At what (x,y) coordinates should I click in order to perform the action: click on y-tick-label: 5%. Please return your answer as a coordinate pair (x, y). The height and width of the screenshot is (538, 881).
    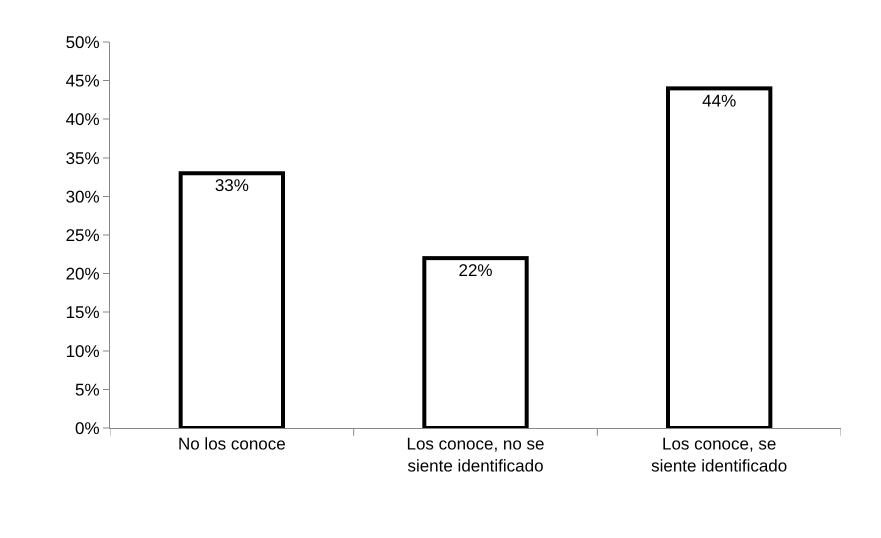
    Looking at the image, I should click on (87, 390).